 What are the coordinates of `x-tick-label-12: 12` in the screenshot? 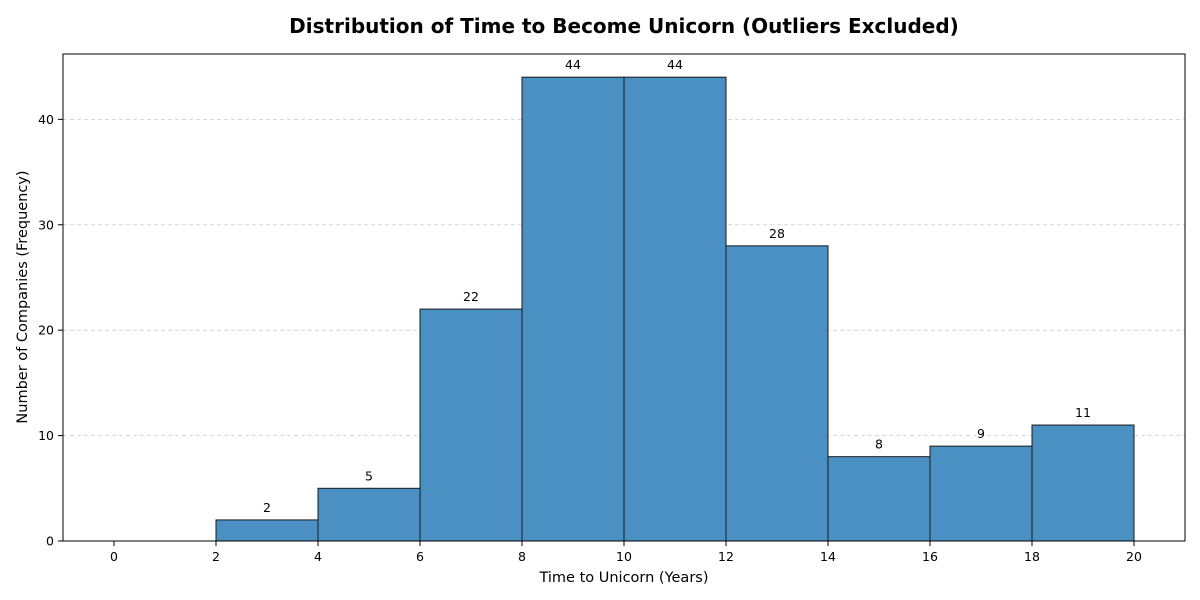 It's located at (726, 556).